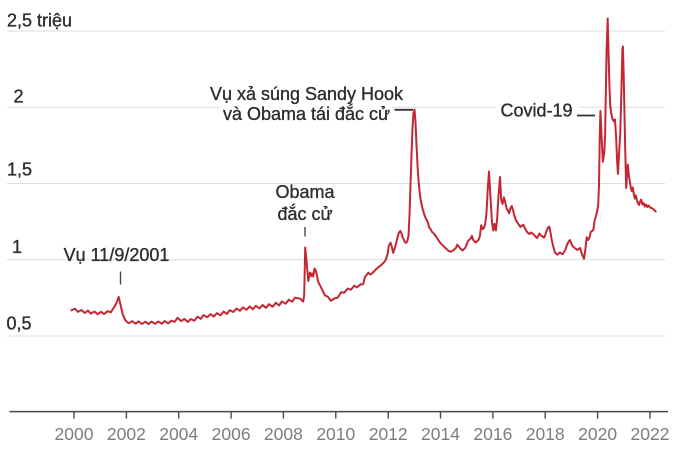  Describe the element at coordinates (492, 434) in the screenshot. I see `svg-text: 2016` at that location.